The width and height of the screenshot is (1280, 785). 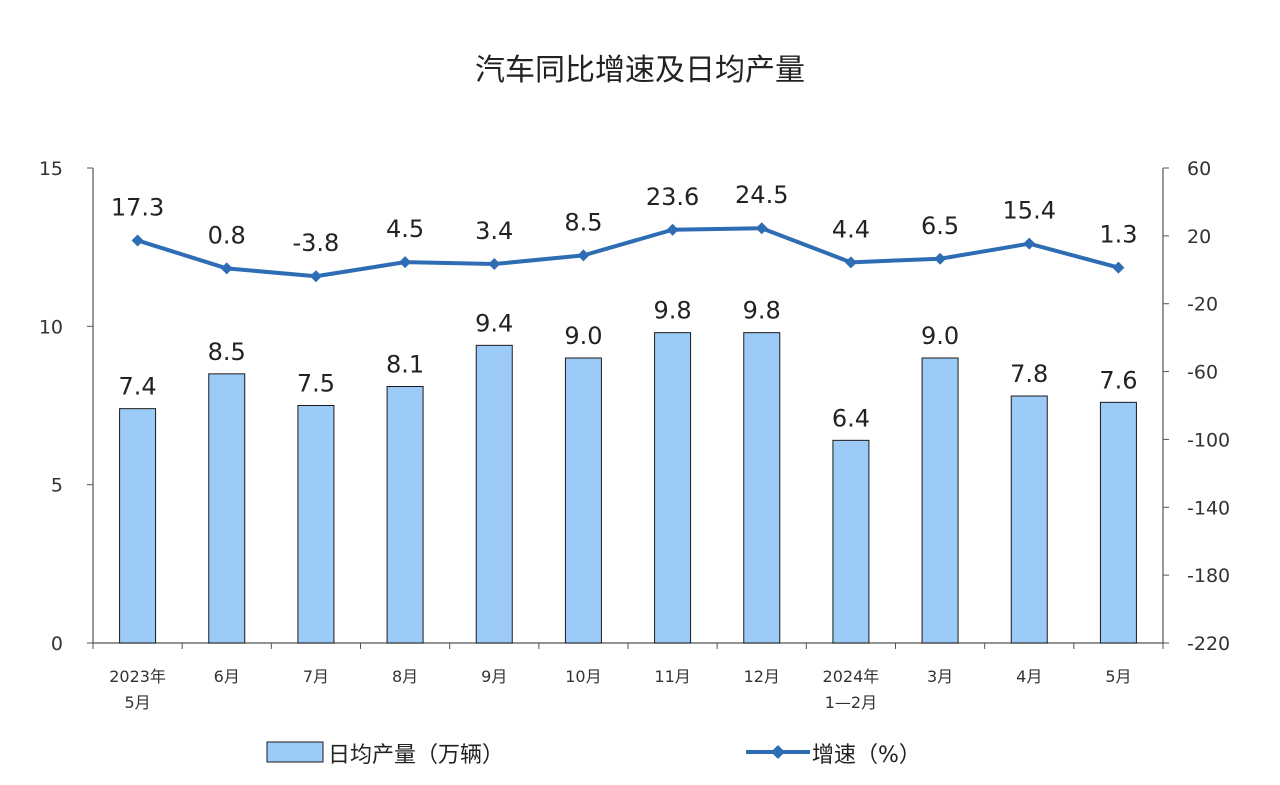 I want to click on right-tick-label: 20, so click(x=1199, y=237).